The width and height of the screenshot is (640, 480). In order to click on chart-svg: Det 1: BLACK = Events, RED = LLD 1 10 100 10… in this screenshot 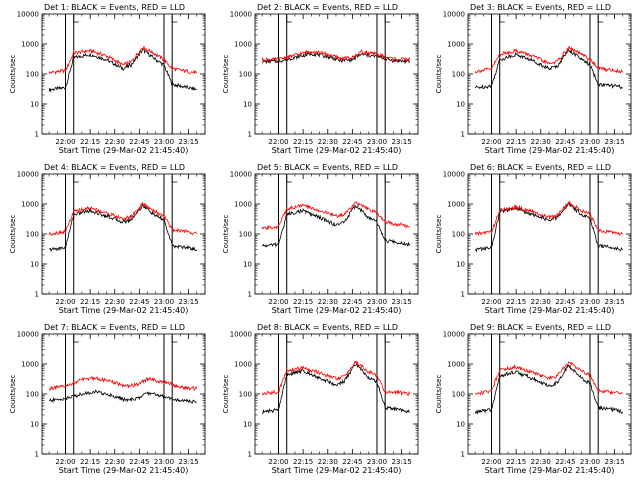, I will do `click(107, 79)`.